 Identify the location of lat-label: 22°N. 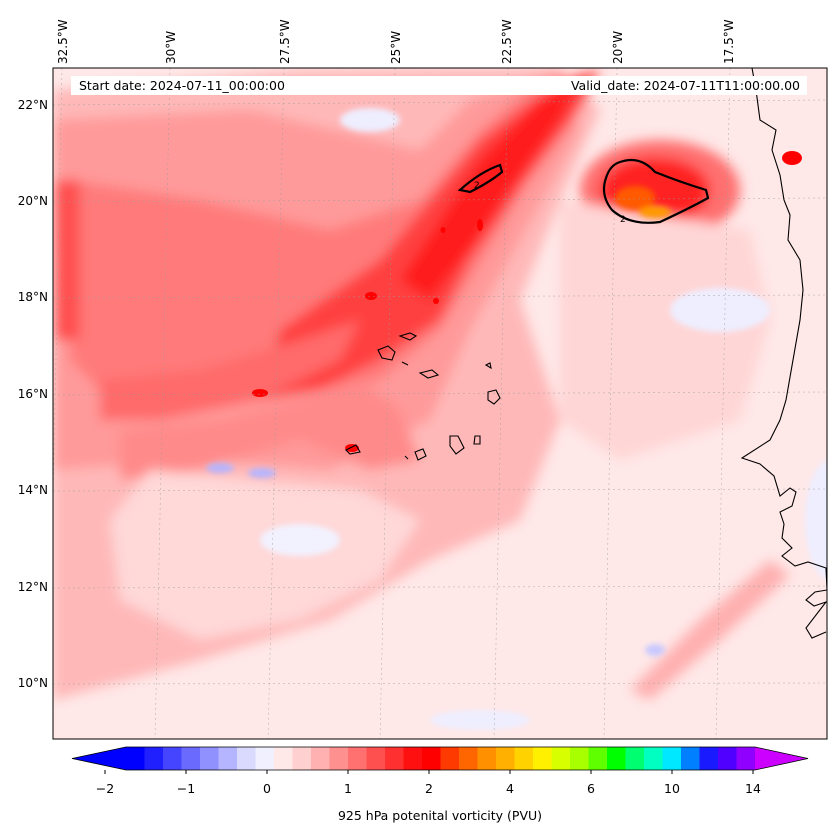
(32, 105).